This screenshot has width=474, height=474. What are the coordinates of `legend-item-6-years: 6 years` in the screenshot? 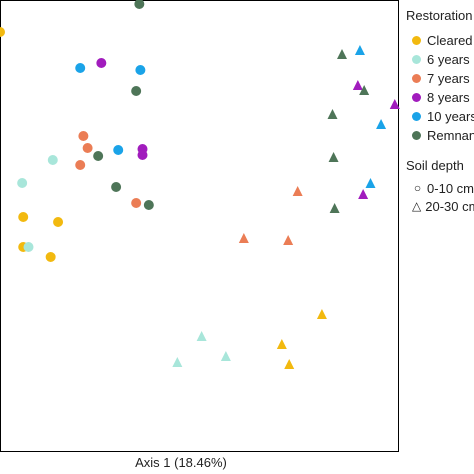 It's located at (440, 59).